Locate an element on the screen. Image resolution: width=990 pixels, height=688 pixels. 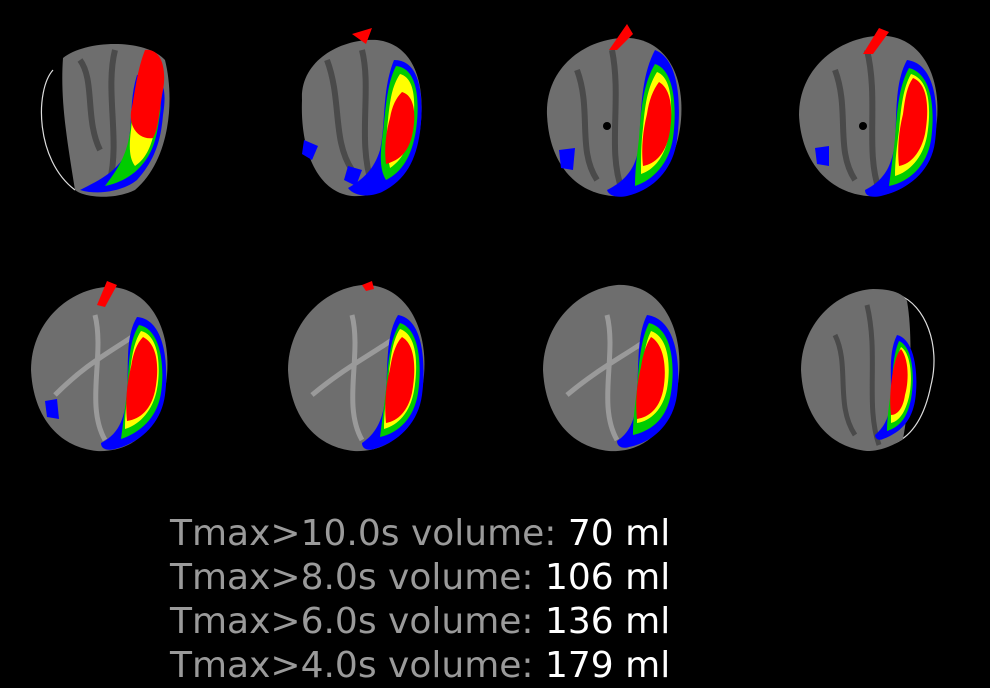
result-value: 106 ml is located at coordinates (607, 577).